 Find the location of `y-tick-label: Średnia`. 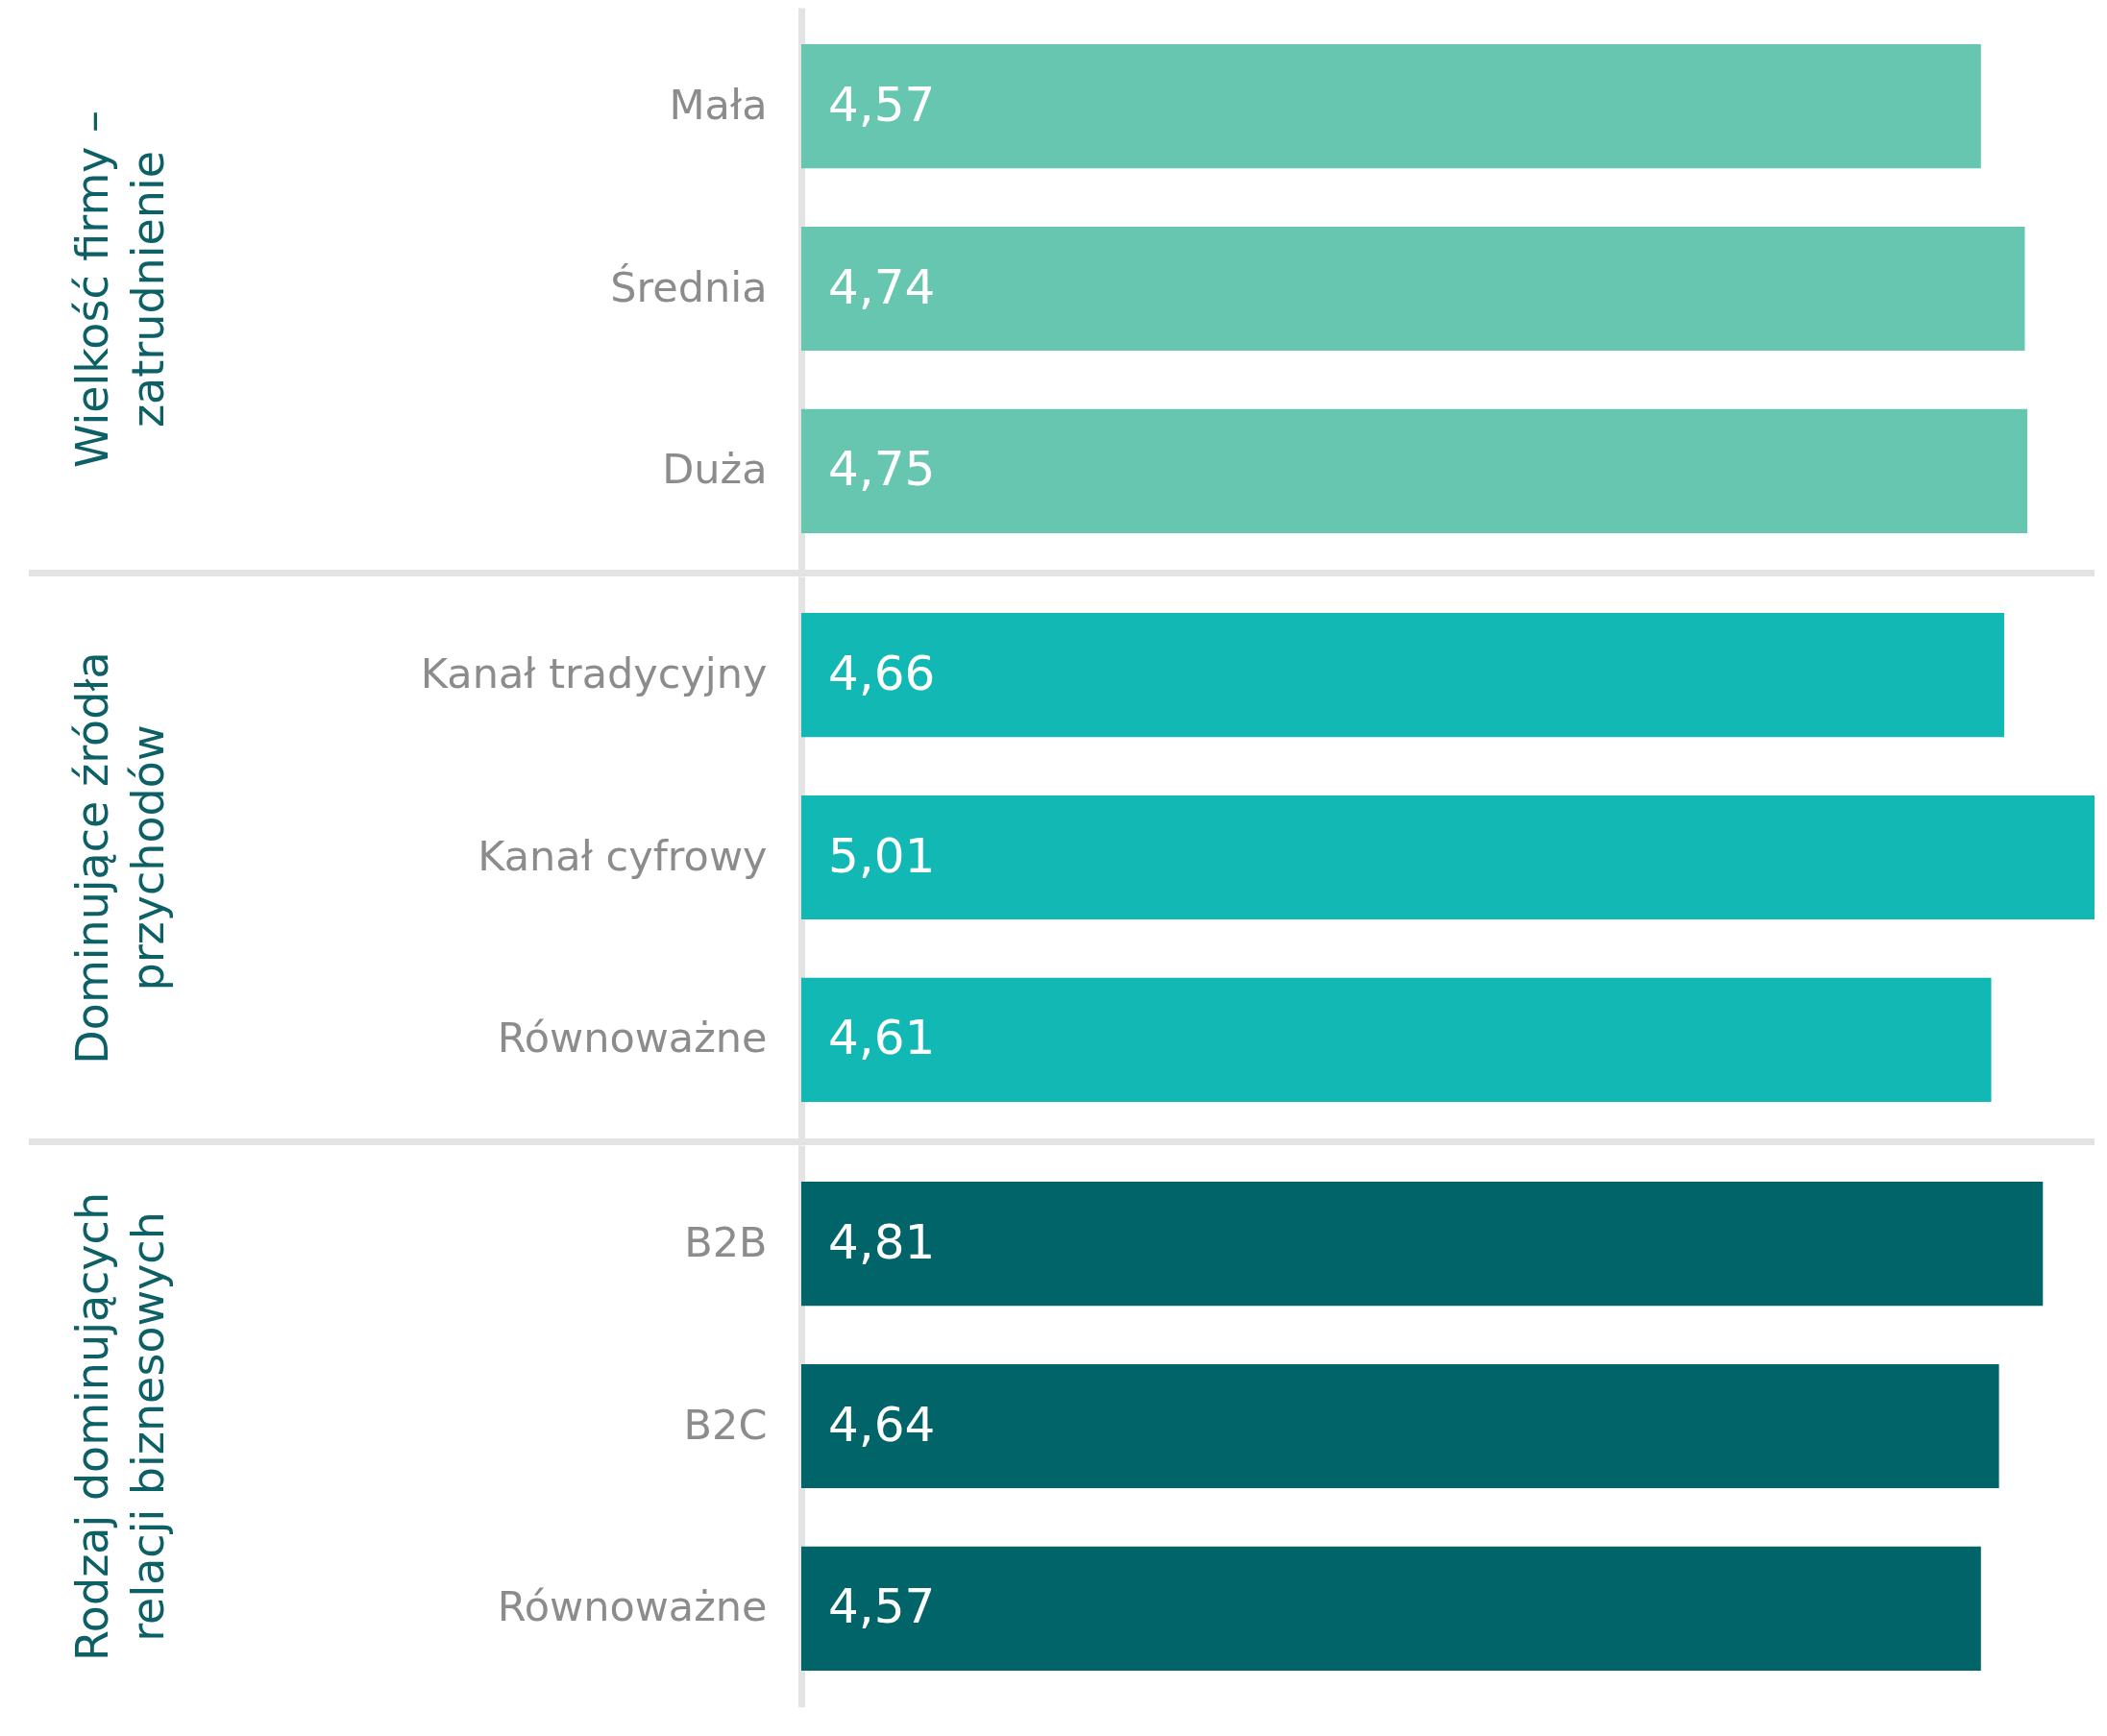

y-tick-label: Średnia is located at coordinates (689, 286).